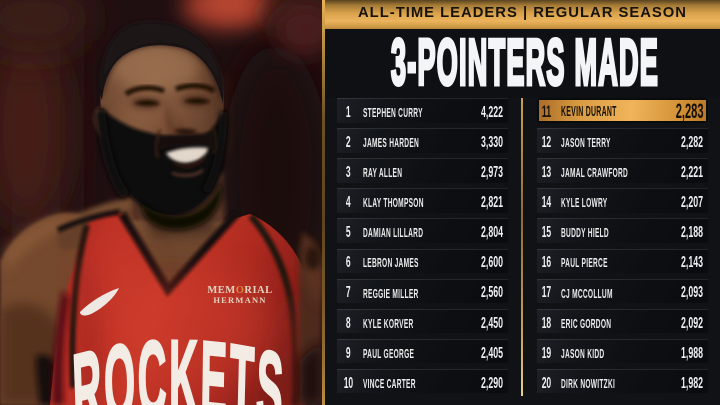 The image size is (720, 405). I want to click on svg-text: HERMANN, so click(239, 300).